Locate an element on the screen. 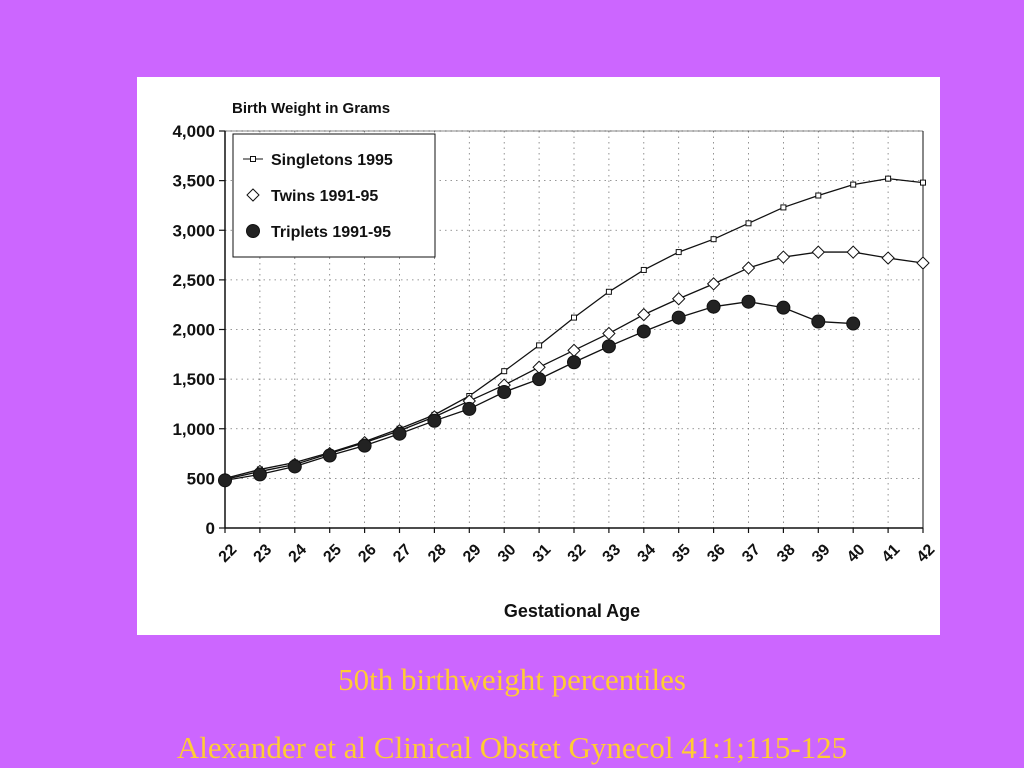 Image resolution: width=1024 pixels, height=768 pixels. x-tick-label: 30 is located at coordinates (507, 553).